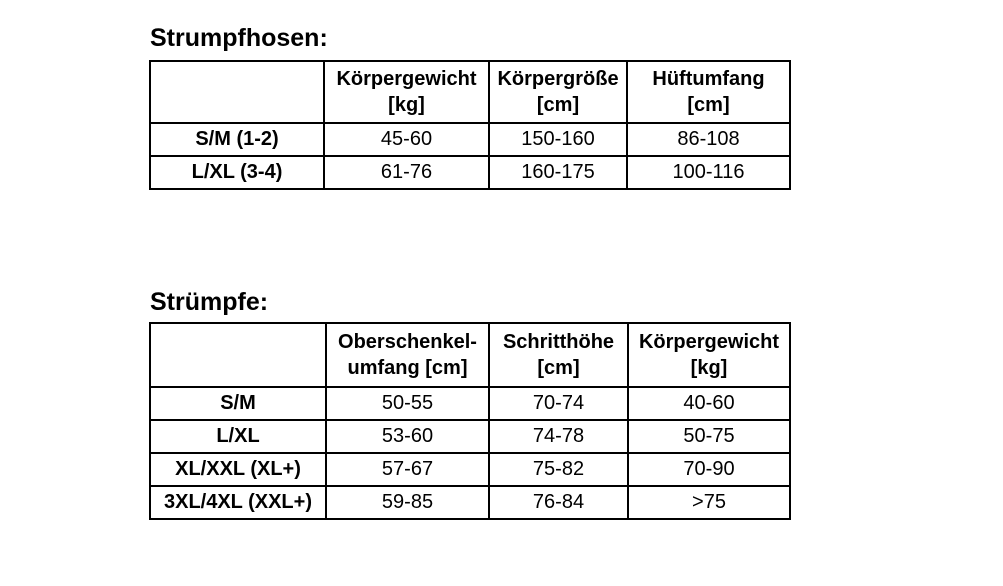 Image resolution: width=1003 pixels, height=586 pixels. Describe the element at coordinates (237, 172) in the screenshot. I see `row-label: L/XL (3-4)` at that location.